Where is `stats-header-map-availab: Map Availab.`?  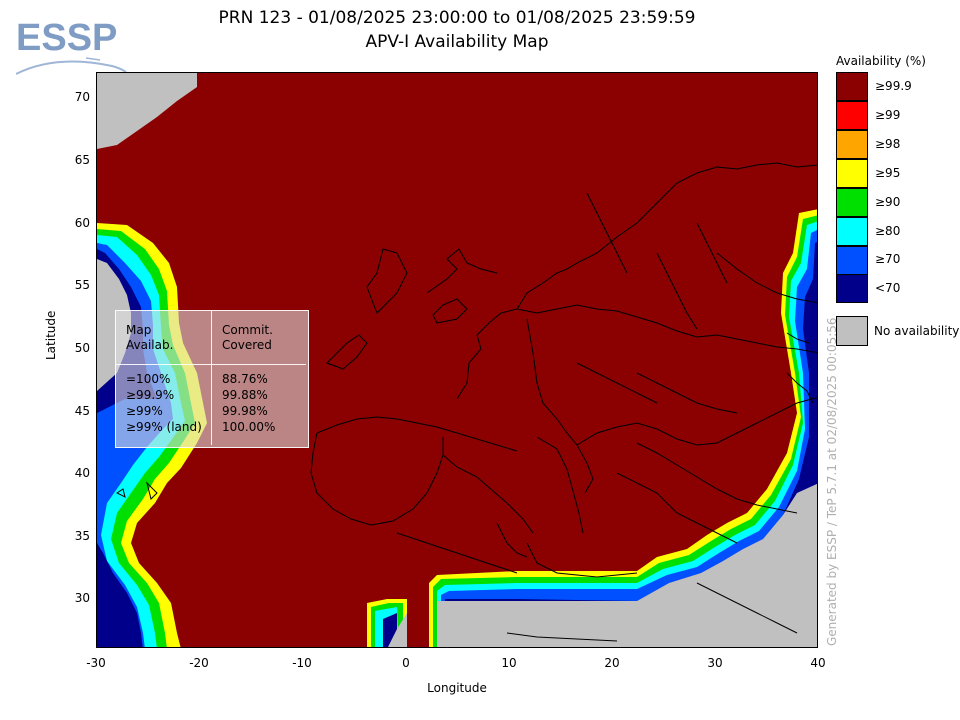
stats-header-map-availab: Map Availab. is located at coordinates (149, 338).